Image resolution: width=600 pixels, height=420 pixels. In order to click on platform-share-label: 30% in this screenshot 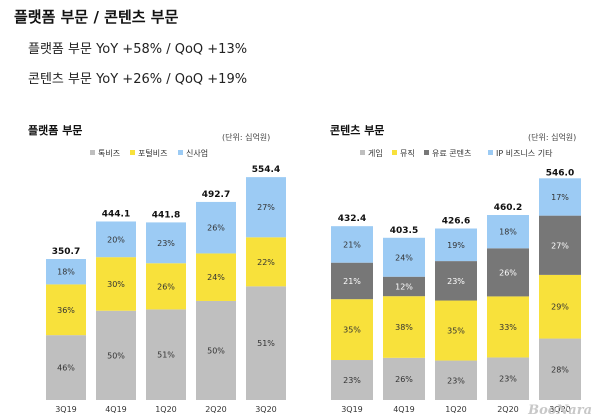, I will do `click(116, 284)`.